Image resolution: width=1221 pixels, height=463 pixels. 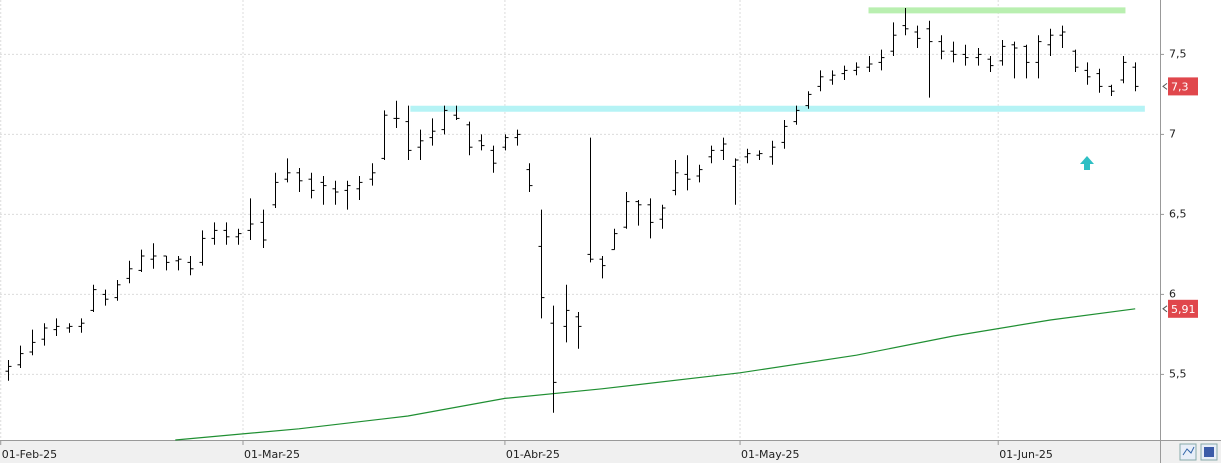 I want to click on save-icon, so click(x=1209, y=452).